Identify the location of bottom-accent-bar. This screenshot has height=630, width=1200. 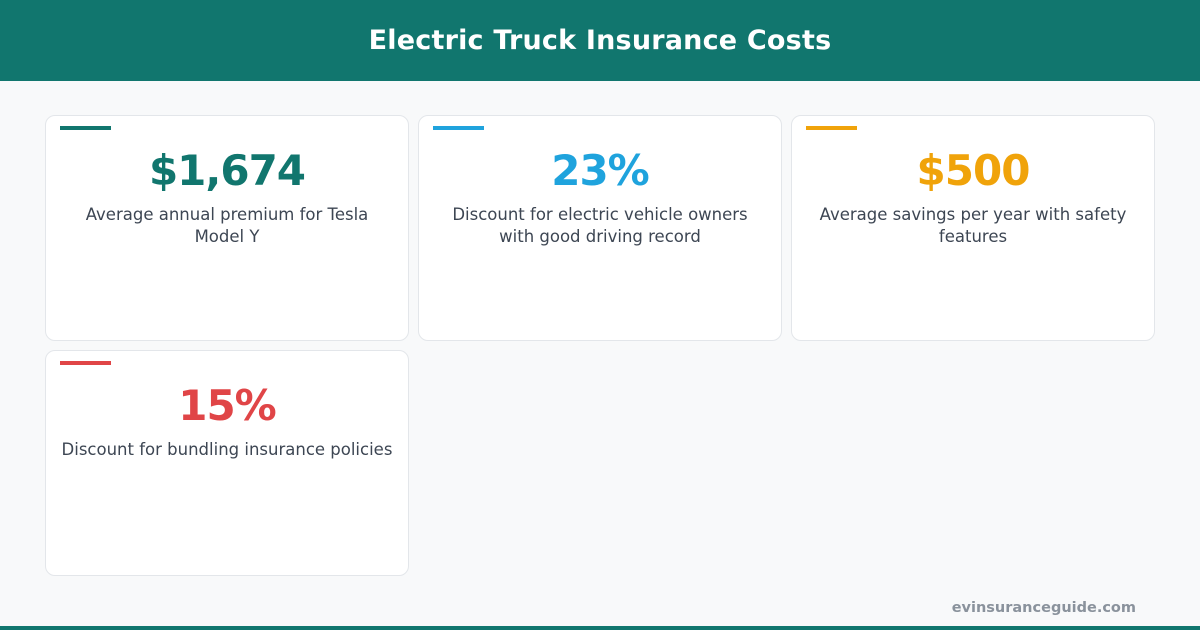
(600, 628).